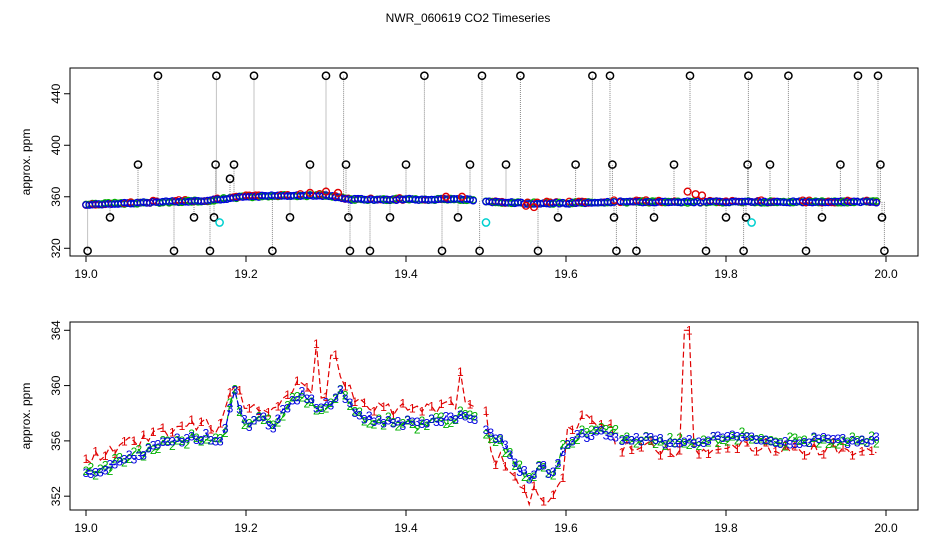  I want to click on chart-title: NWR_060619 CO2 Timeseries, so click(468, 18).